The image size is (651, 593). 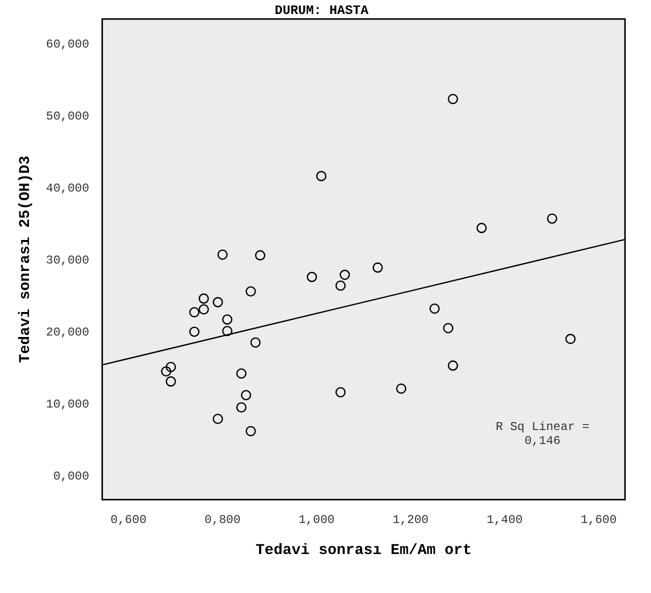 I want to click on y-tick-label: 50,000, so click(x=68, y=116).